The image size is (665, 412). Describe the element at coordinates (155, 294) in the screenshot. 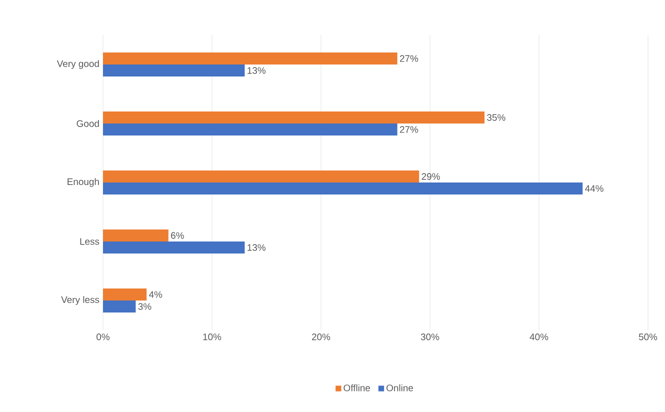

I see `data-label: 4%` at that location.